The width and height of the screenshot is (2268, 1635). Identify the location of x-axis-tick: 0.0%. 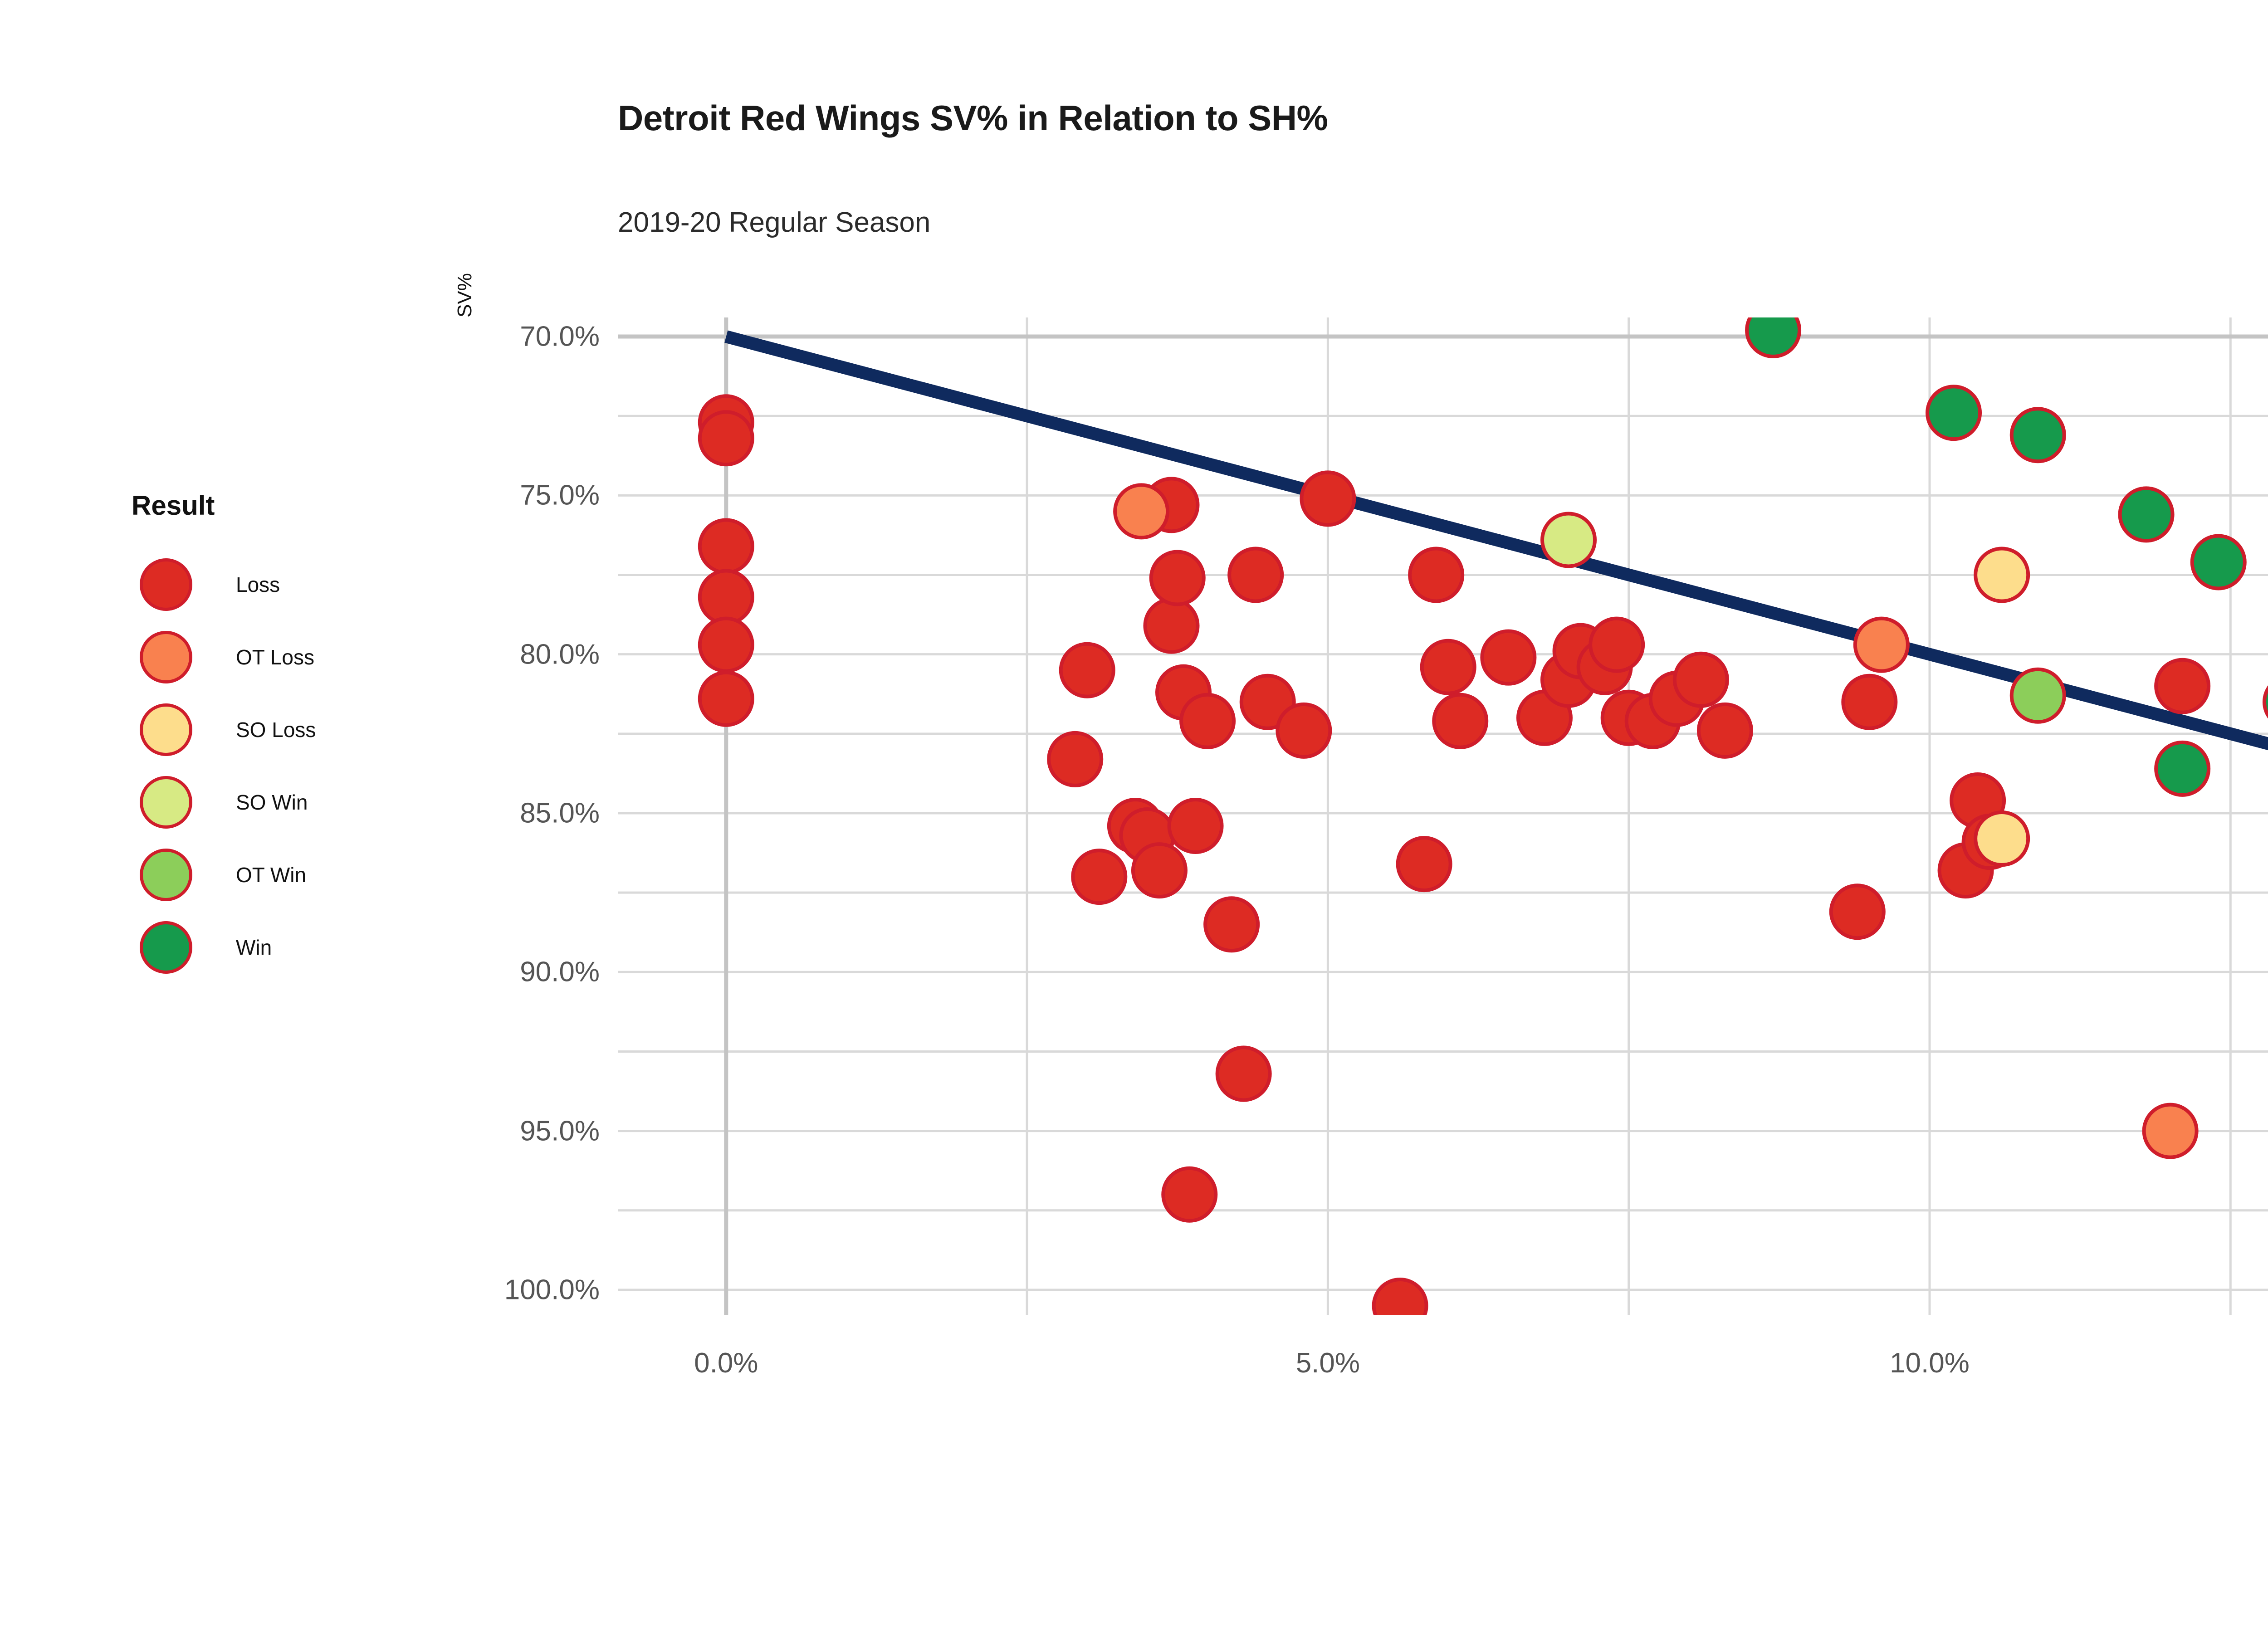
(726, 1363).